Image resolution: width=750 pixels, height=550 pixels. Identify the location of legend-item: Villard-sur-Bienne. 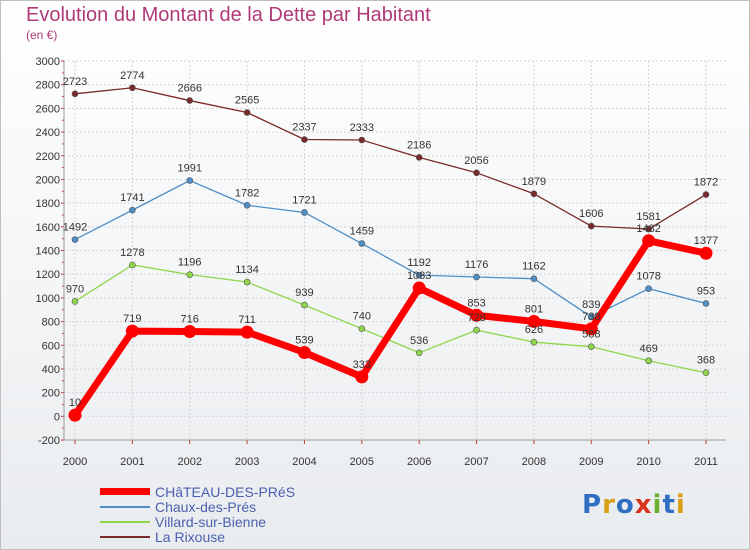
(197, 522).